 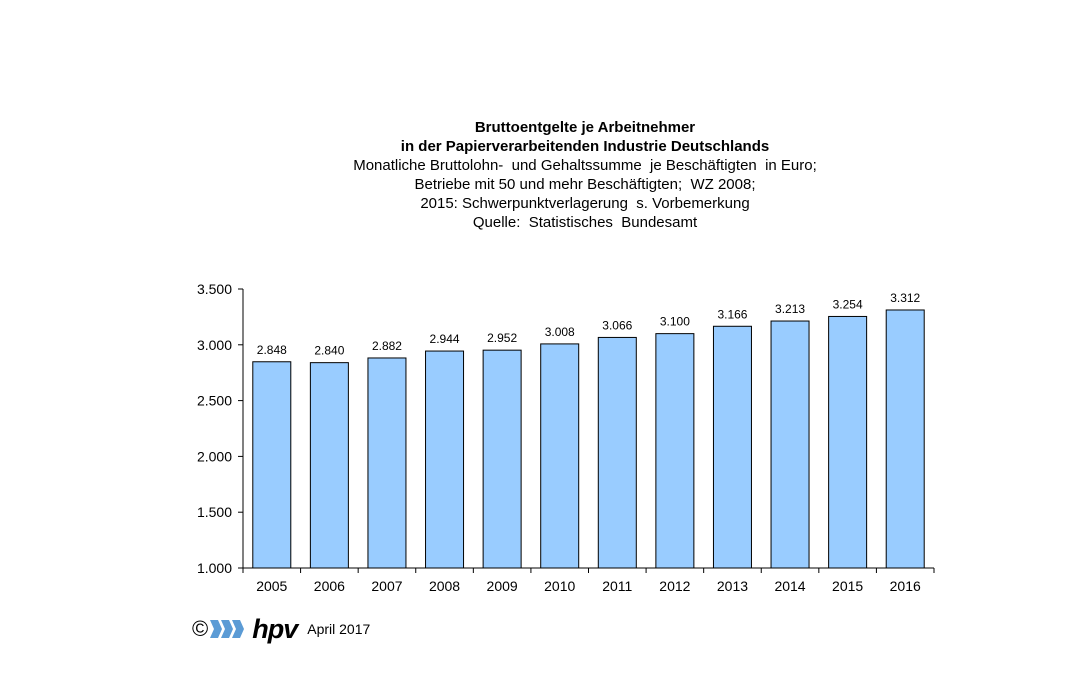 I want to click on bar-value-label: 2.840, so click(x=329, y=351).